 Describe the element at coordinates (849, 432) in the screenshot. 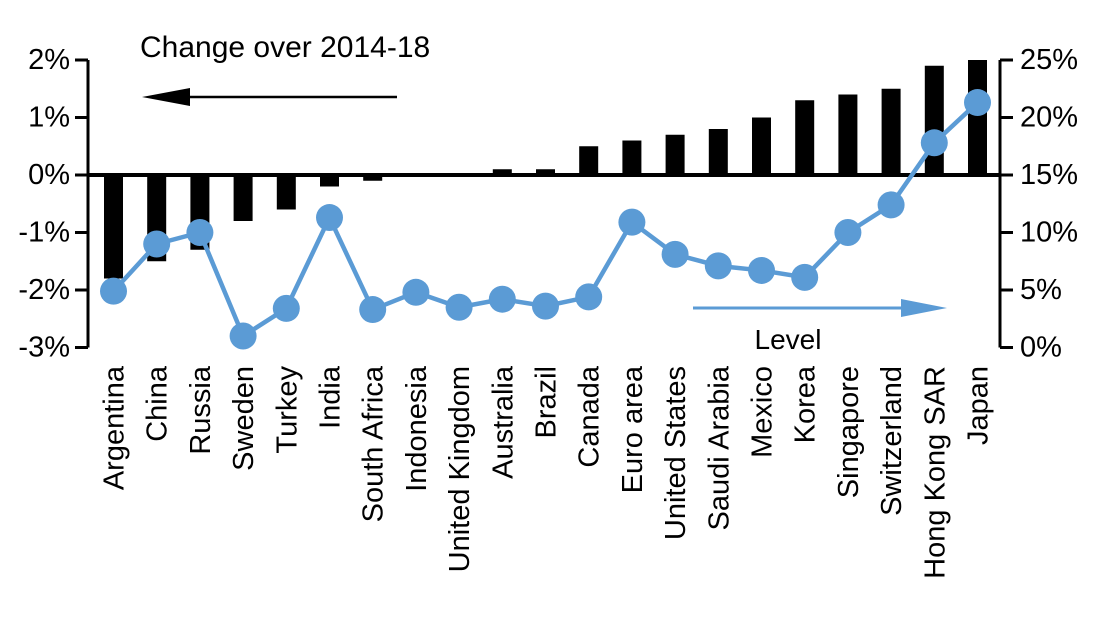

I see `category-label-singapore: Singapore` at that location.